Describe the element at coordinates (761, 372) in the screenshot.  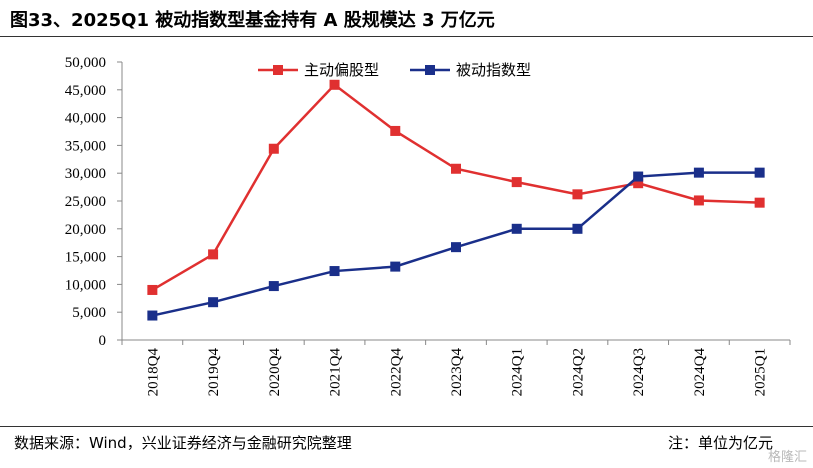
I see `x-tick-label: 2025Q1` at that location.